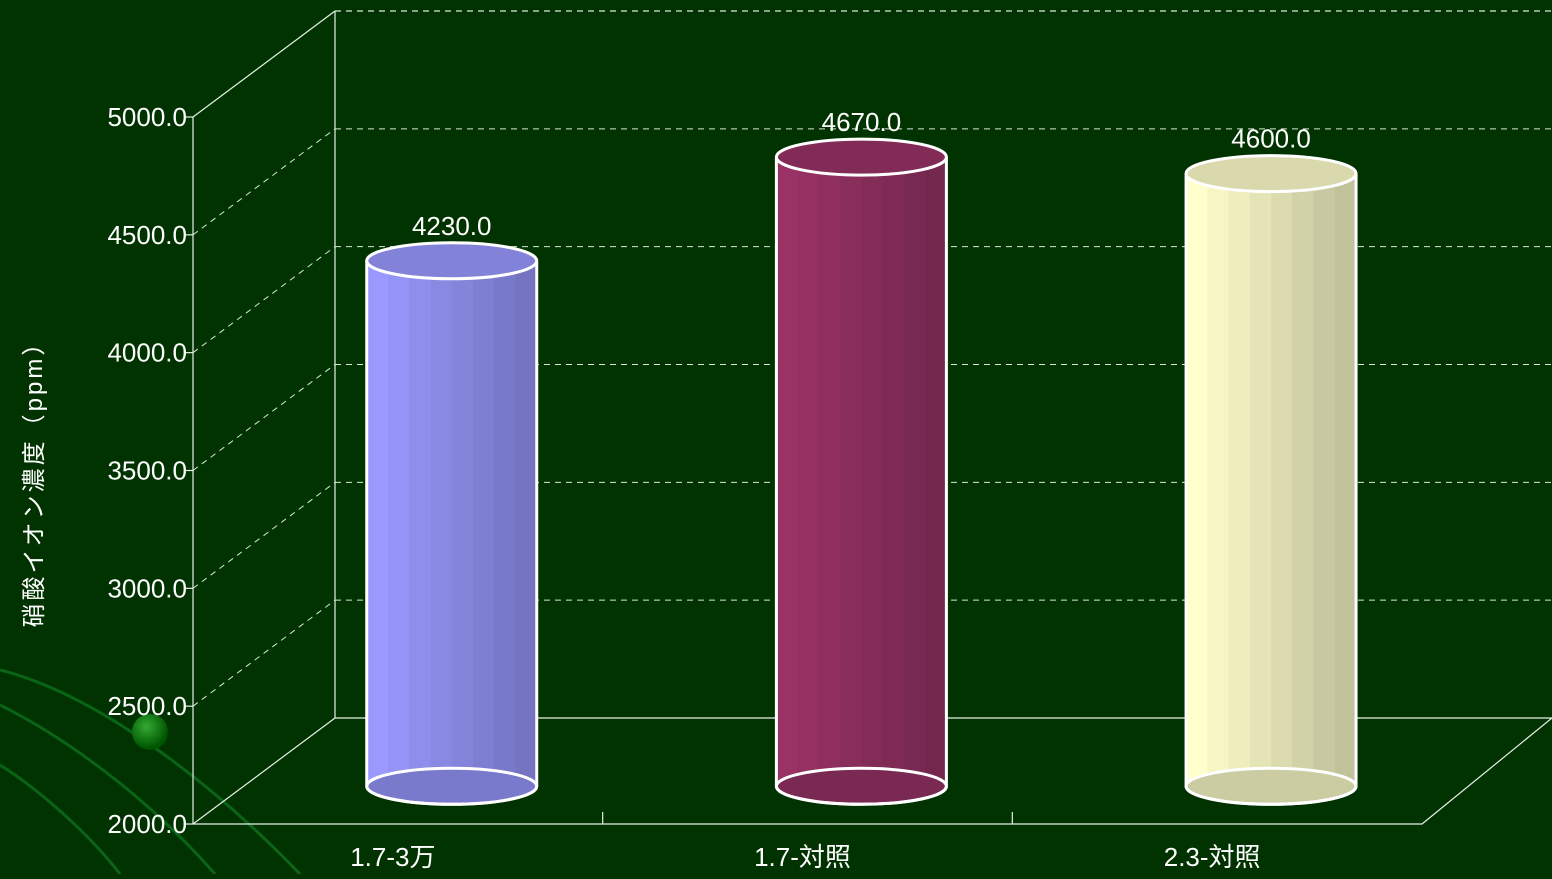 The width and height of the screenshot is (1552, 879). What do you see at coordinates (264, 771) in the screenshot?
I see `floor-left-edge` at bounding box center [264, 771].